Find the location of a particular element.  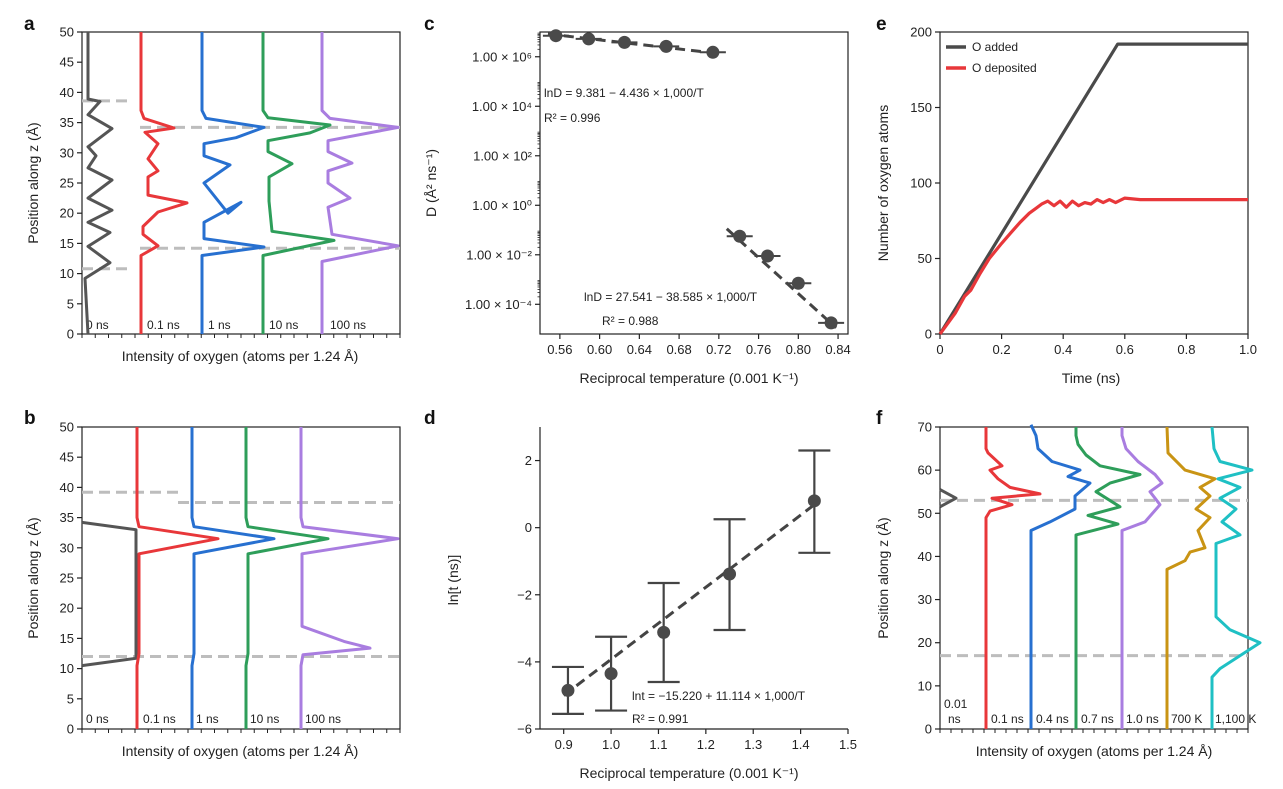

panel-f-series-1-0ns is located at coordinates (1142, 578).